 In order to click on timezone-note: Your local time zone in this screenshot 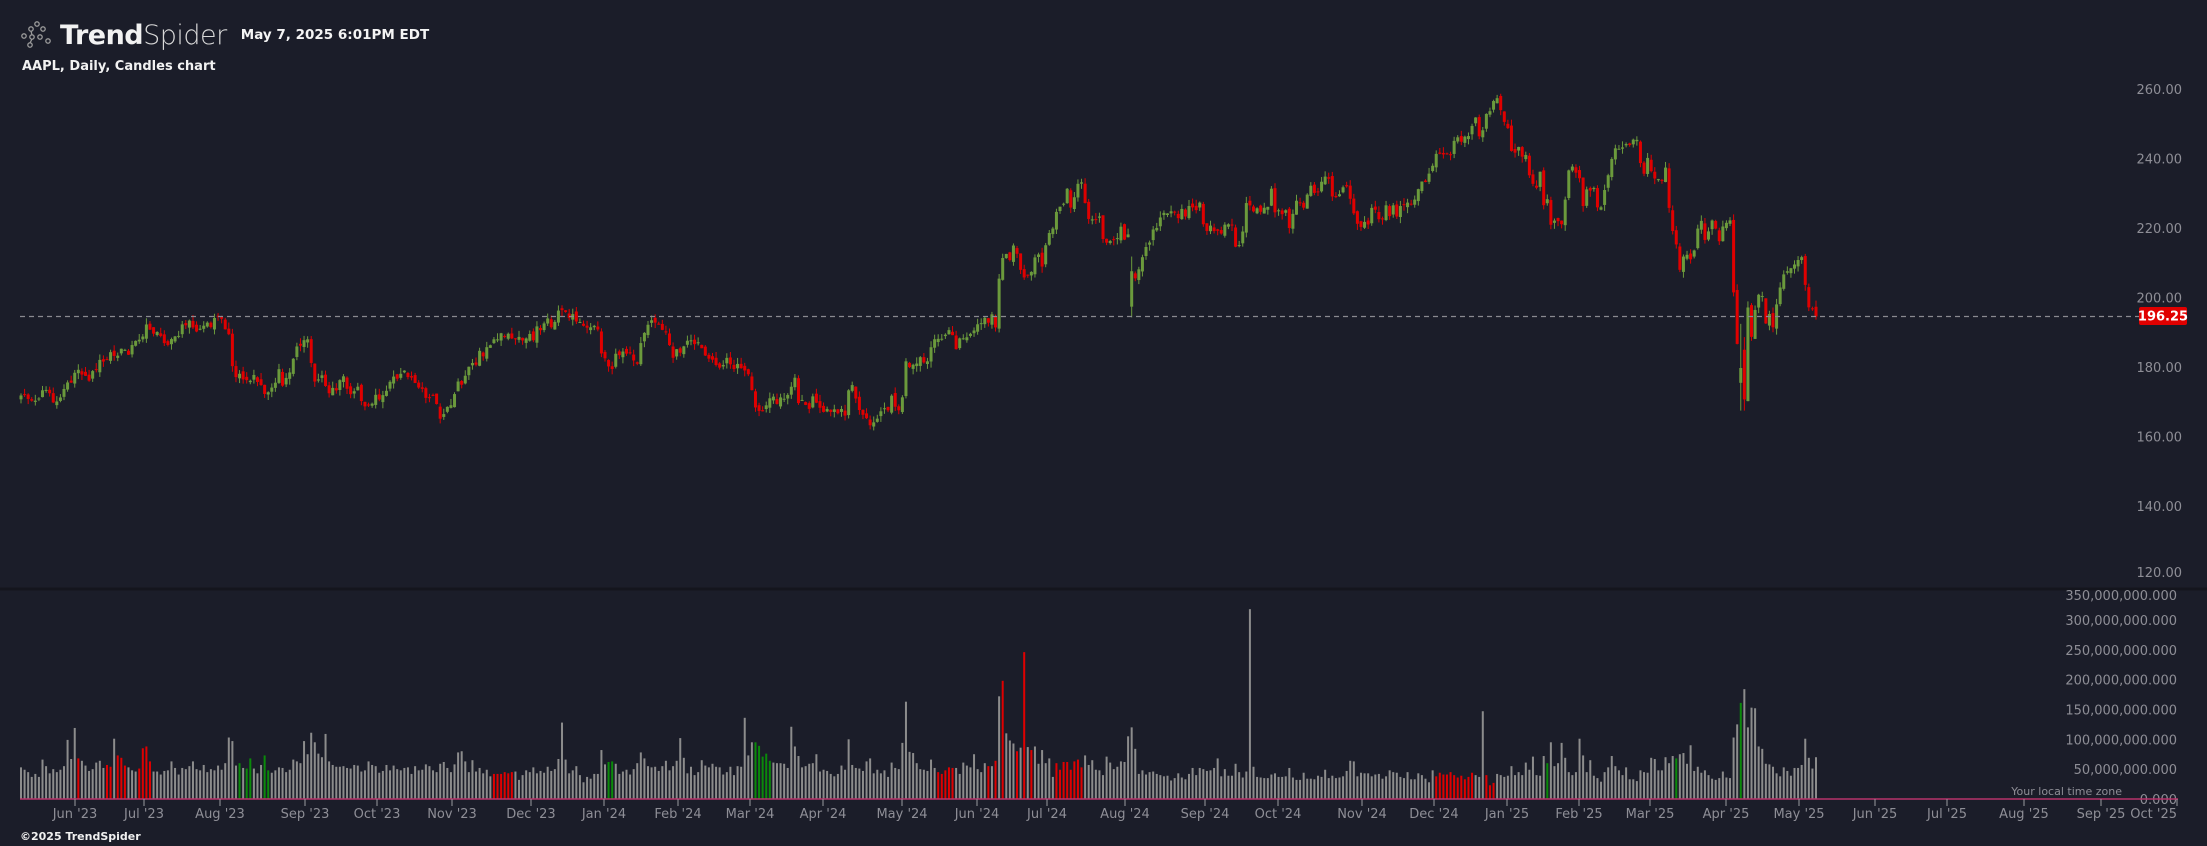, I will do `click(2066, 791)`.